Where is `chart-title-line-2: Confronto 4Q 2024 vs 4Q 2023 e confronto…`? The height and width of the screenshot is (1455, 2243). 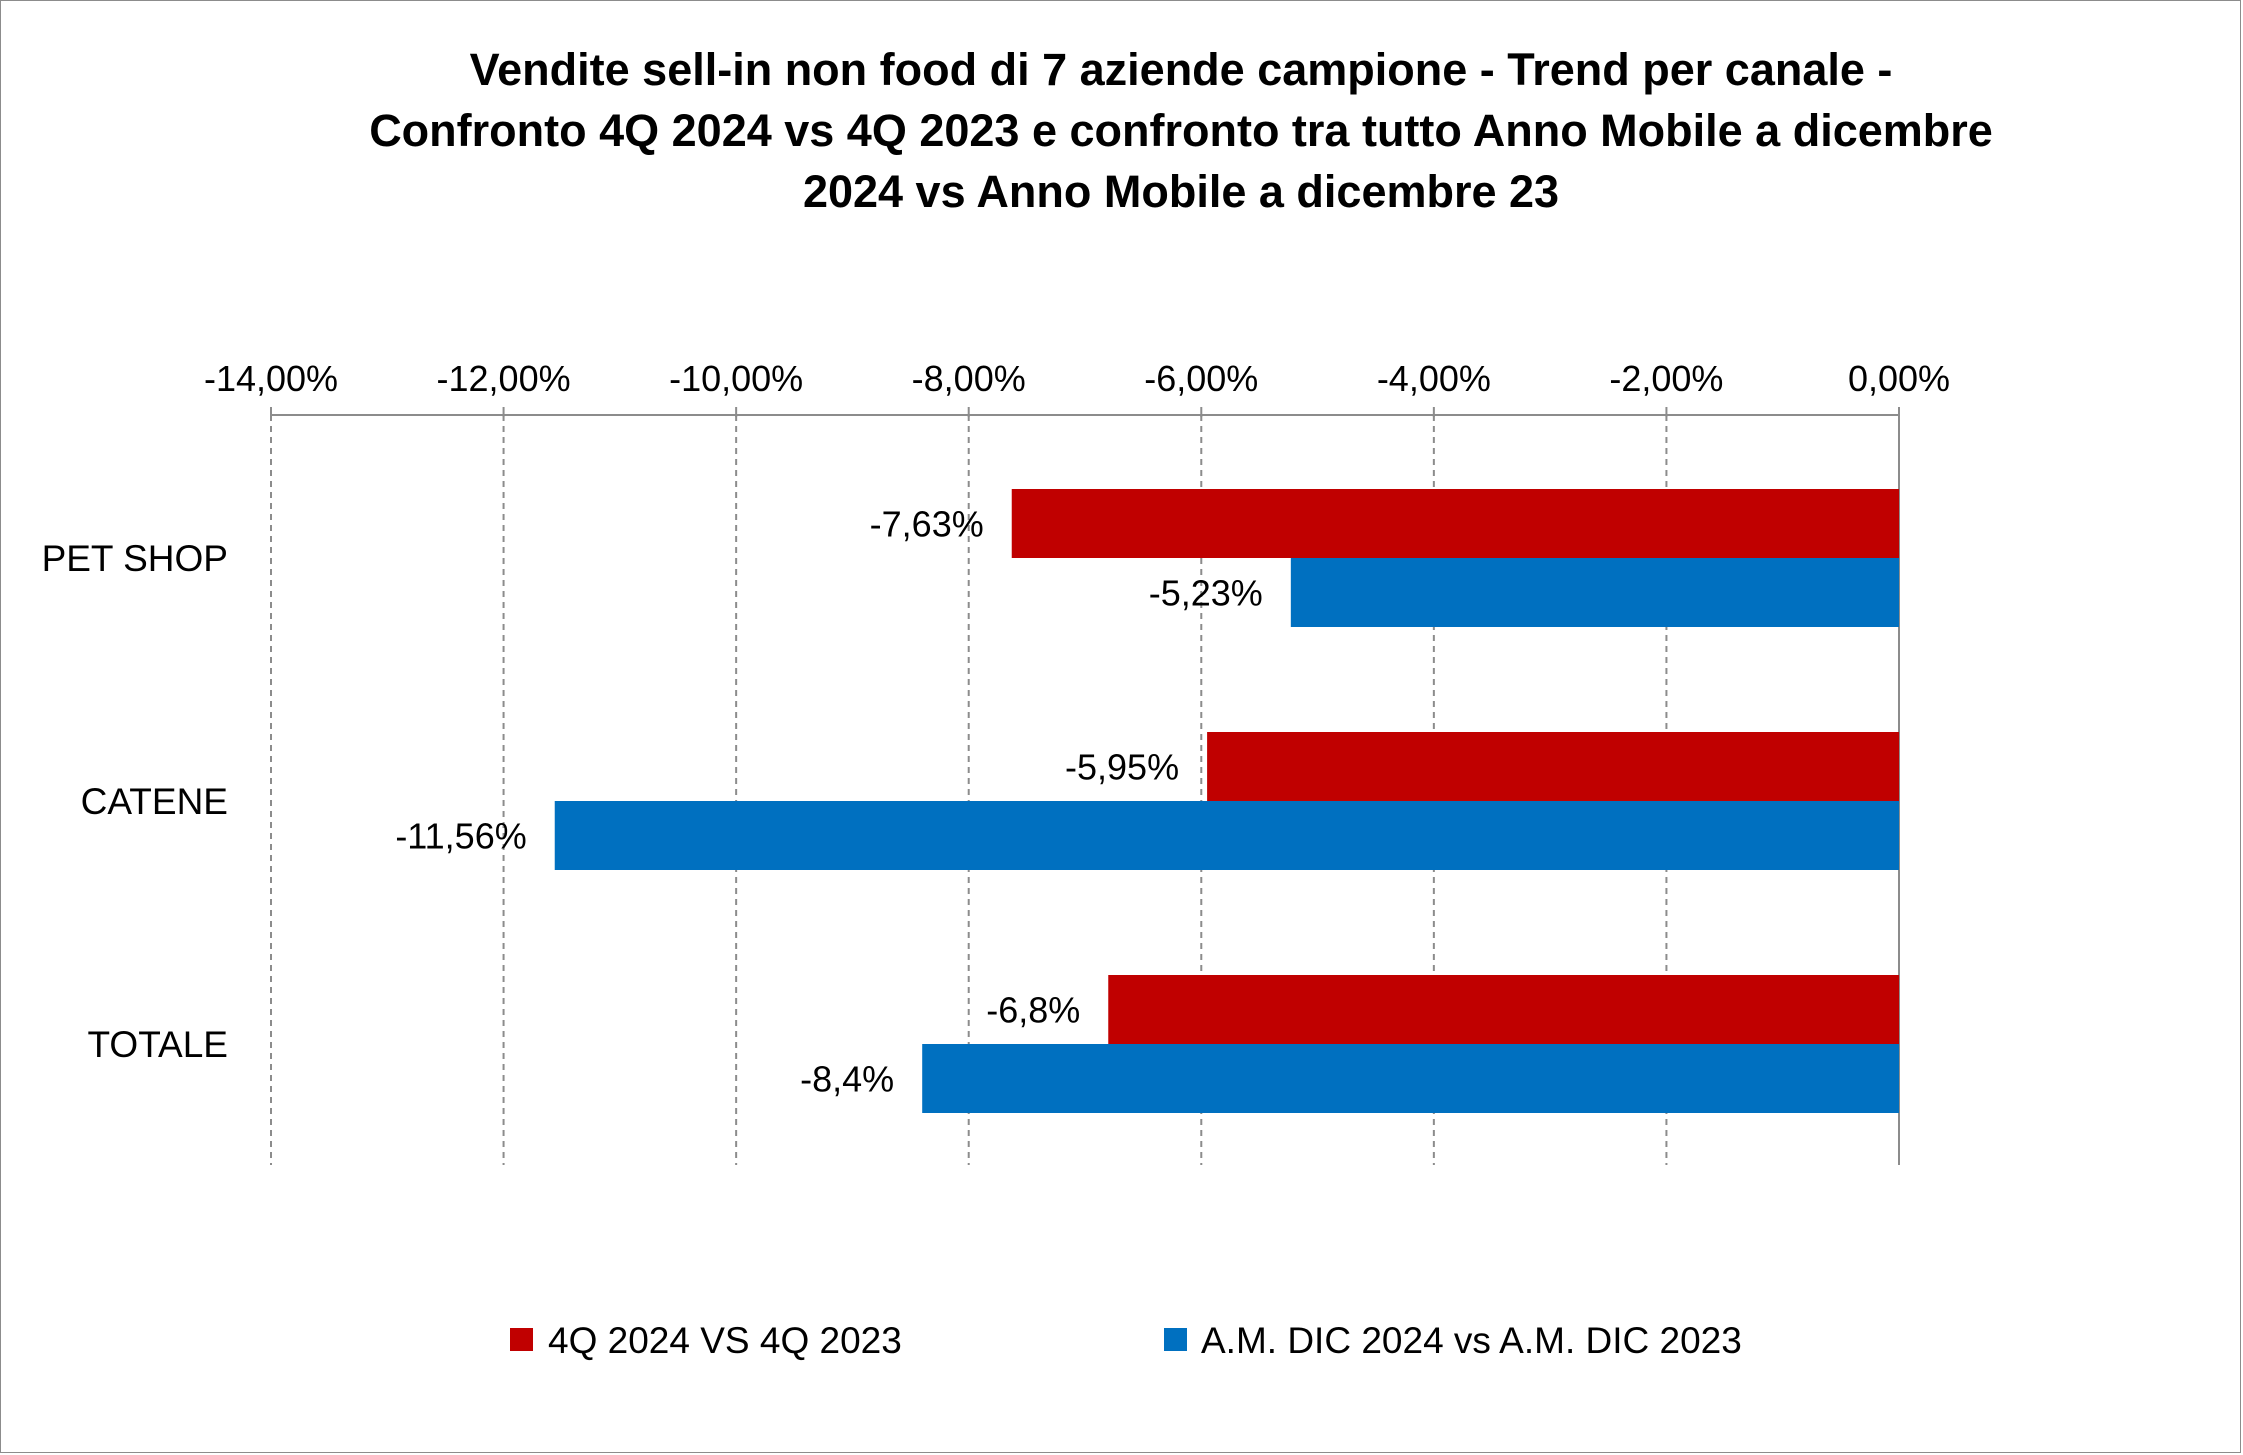
chart-title-line-2: Confronto 4Q 2024 vs 4Q 2023 e confronto… is located at coordinates (1181, 130).